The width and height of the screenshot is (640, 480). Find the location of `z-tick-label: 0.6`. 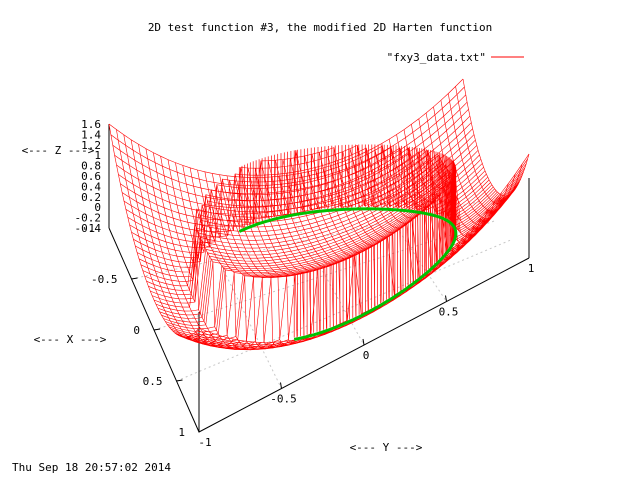

z-tick-label: 0.6 is located at coordinates (91, 176).